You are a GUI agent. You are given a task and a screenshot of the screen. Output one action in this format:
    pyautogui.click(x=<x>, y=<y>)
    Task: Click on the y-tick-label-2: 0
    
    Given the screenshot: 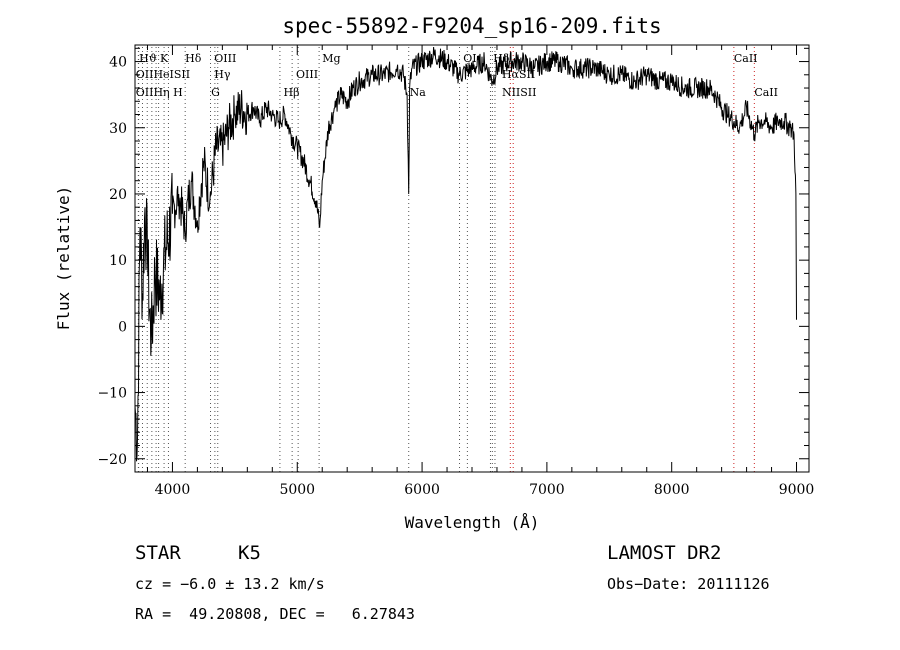 What is the action you would take?
    pyautogui.click(x=122, y=327)
    